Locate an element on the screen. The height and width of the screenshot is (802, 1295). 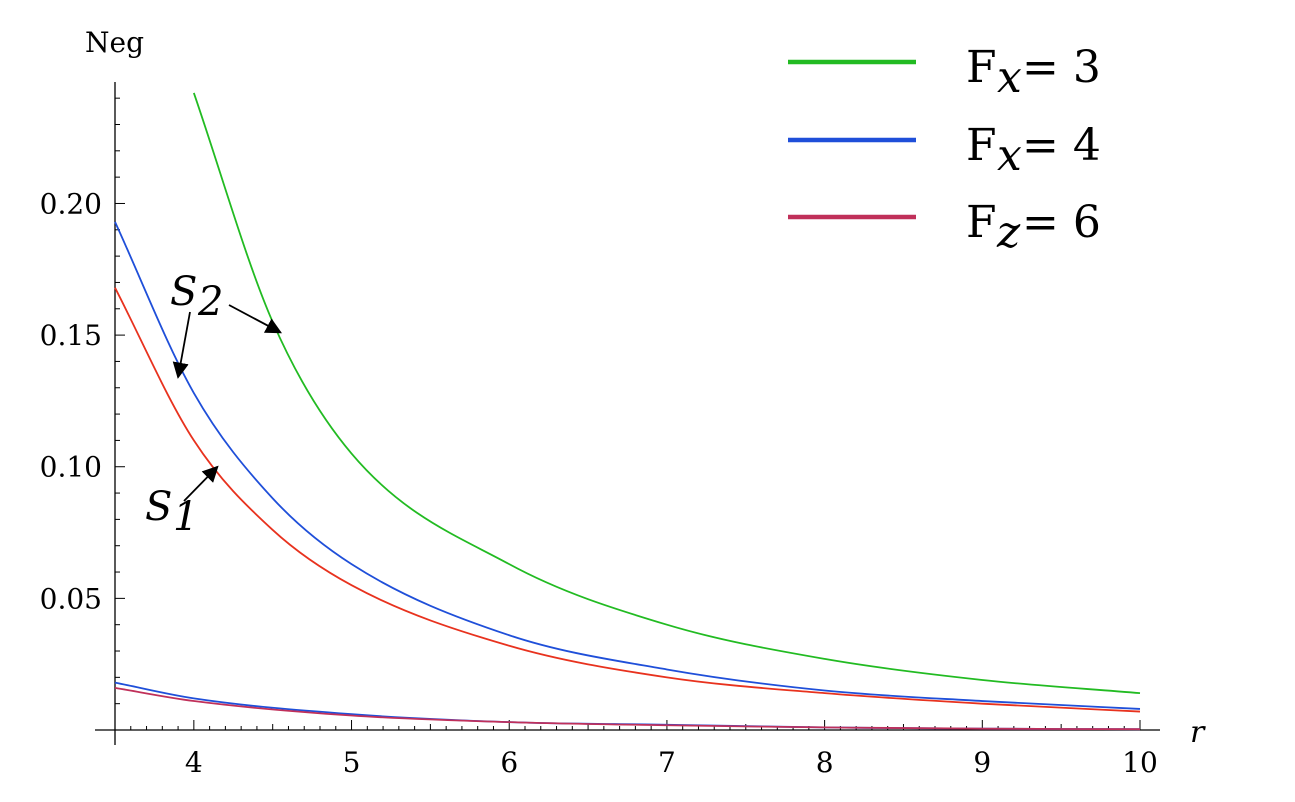
x-axis-title: r is located at coordinates (1198, 732).